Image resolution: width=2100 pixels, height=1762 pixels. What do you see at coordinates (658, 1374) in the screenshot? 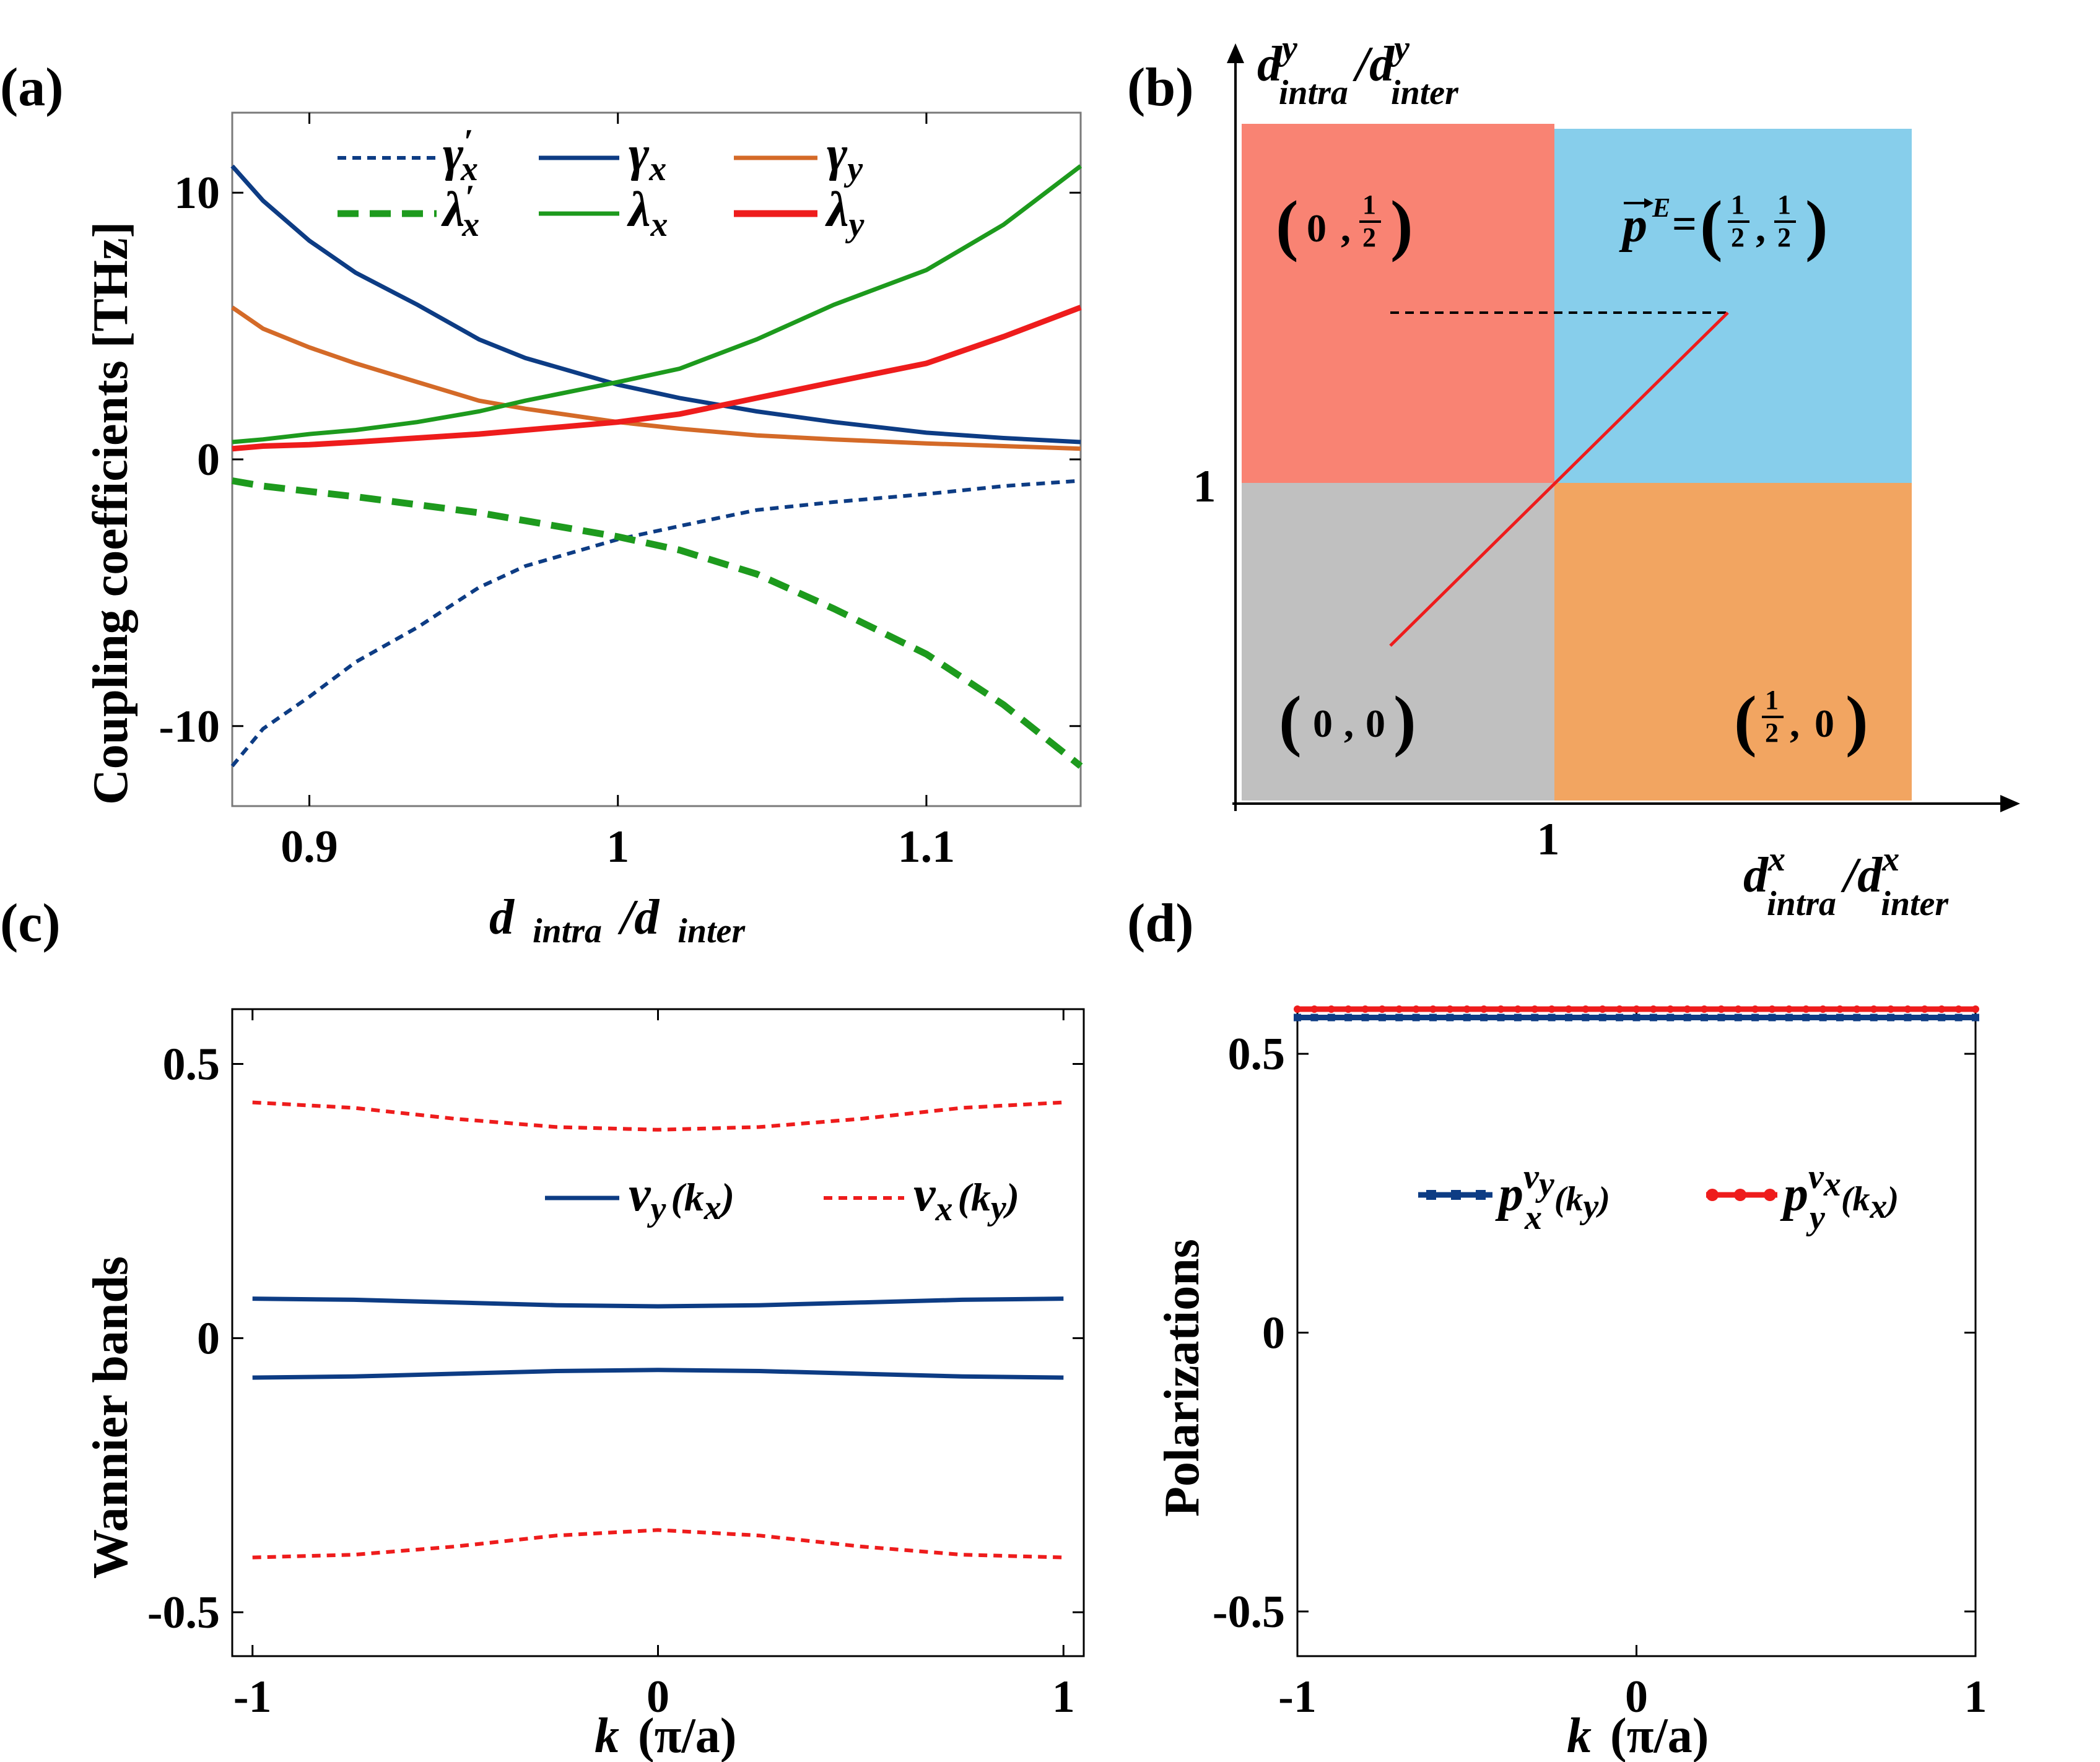
I see `band-line-0-values_lower` at bounding box center [658, 1374].